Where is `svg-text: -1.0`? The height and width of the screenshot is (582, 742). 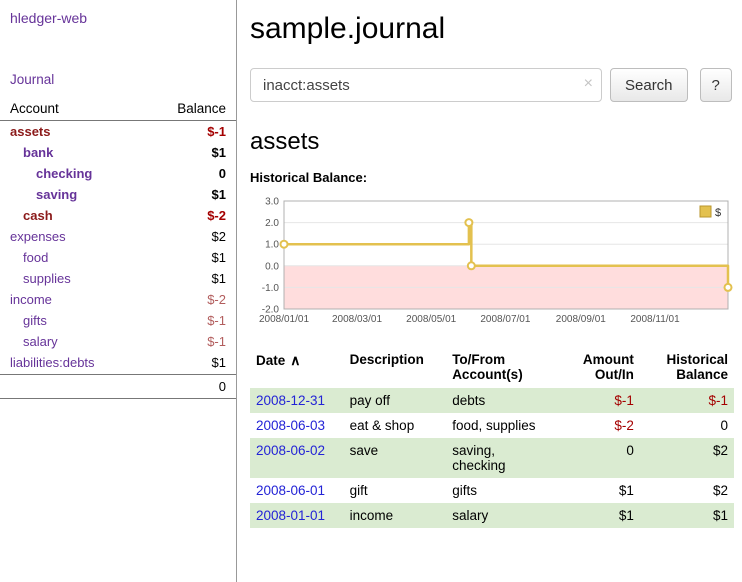 svg-text: -1.0 is located at coordinates (271, 288).